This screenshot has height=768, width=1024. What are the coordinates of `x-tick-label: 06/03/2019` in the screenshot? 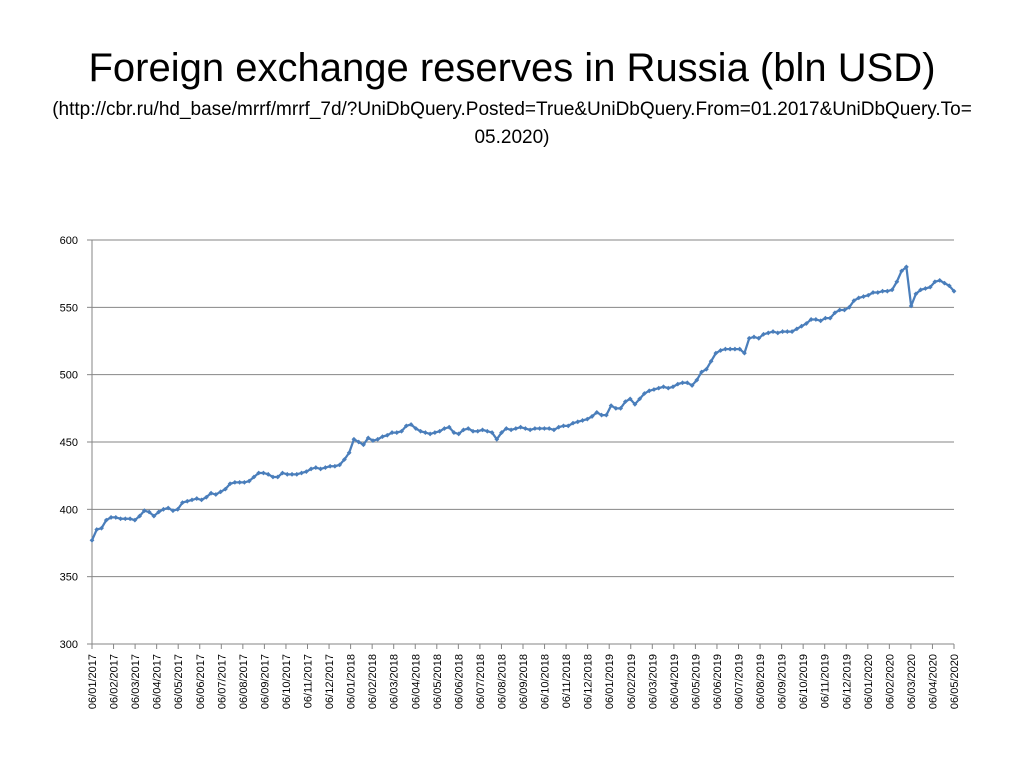 It's located at (653, 681).